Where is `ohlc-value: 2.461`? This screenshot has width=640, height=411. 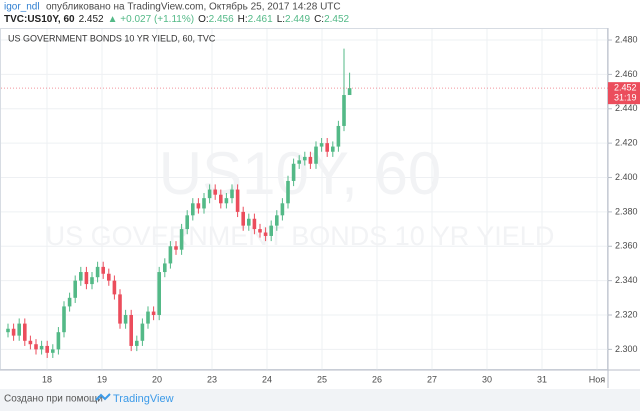 ohlc-value: 2.461 is located at coordinates (260, 19).